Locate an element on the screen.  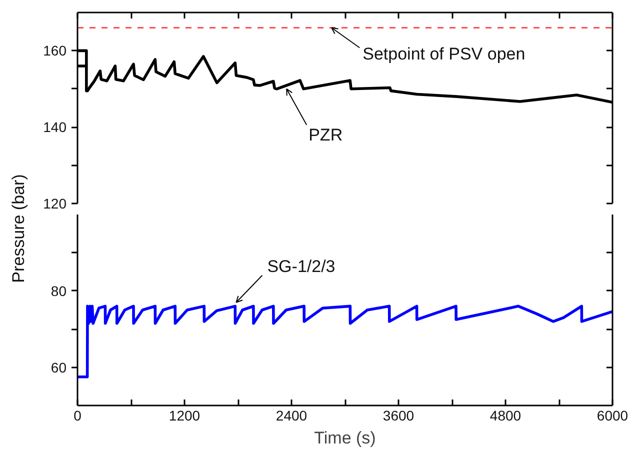
y-tick-label: 140 is located at coordinates (55, 127).